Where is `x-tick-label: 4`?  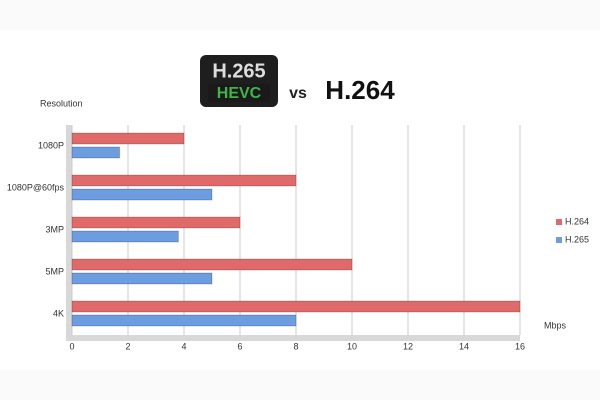 x-tick-label: 4 is located at coordinates (183, 346).